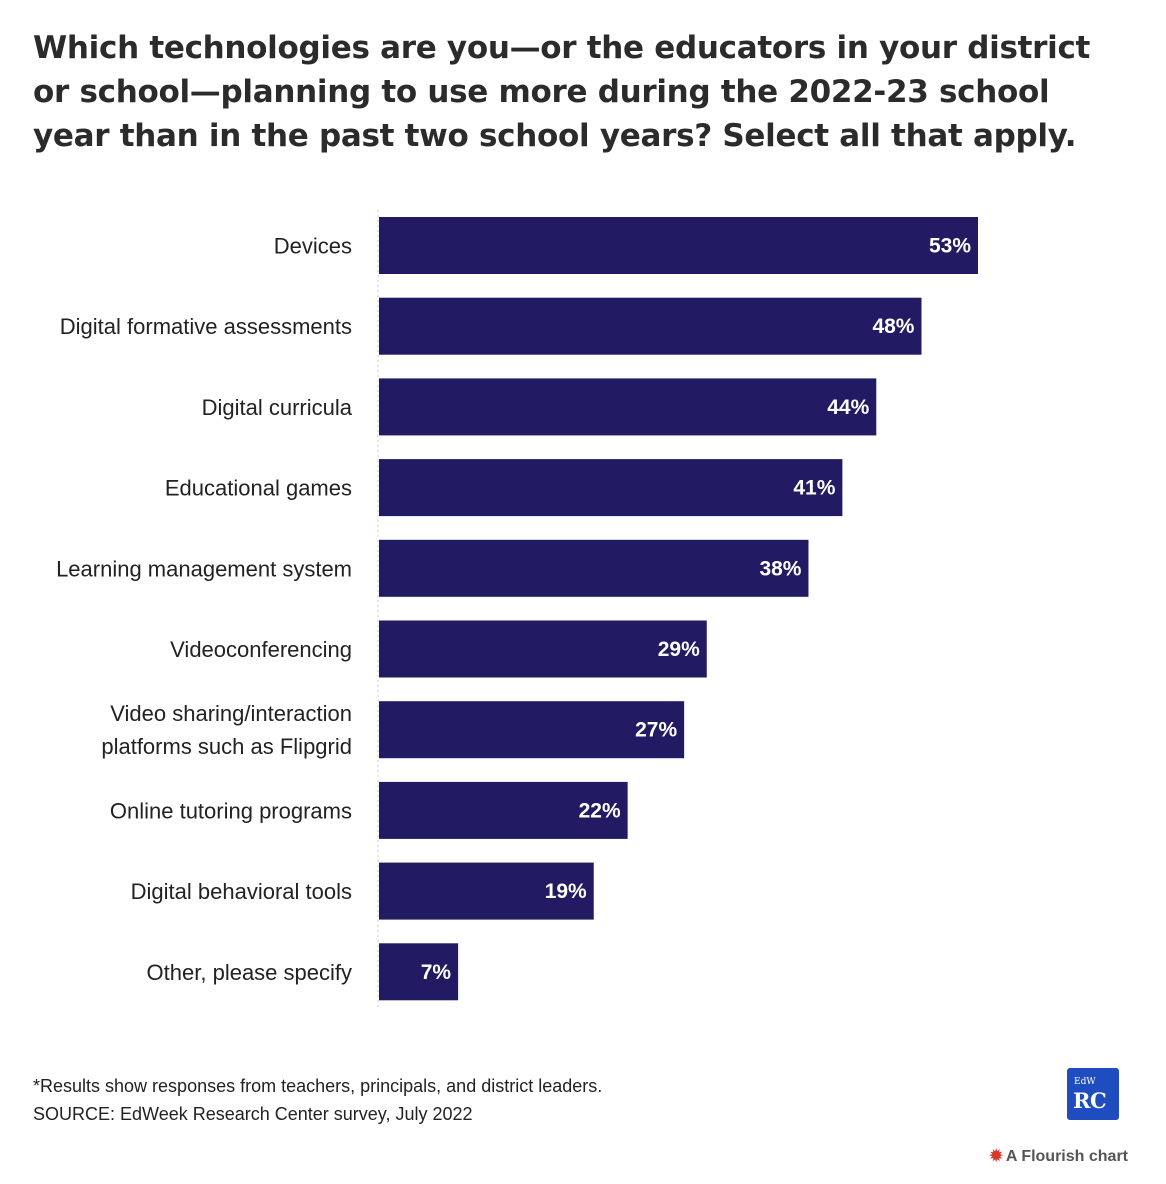  I want to click on category-label-1: Digital formative assessments, so click(206, 326).